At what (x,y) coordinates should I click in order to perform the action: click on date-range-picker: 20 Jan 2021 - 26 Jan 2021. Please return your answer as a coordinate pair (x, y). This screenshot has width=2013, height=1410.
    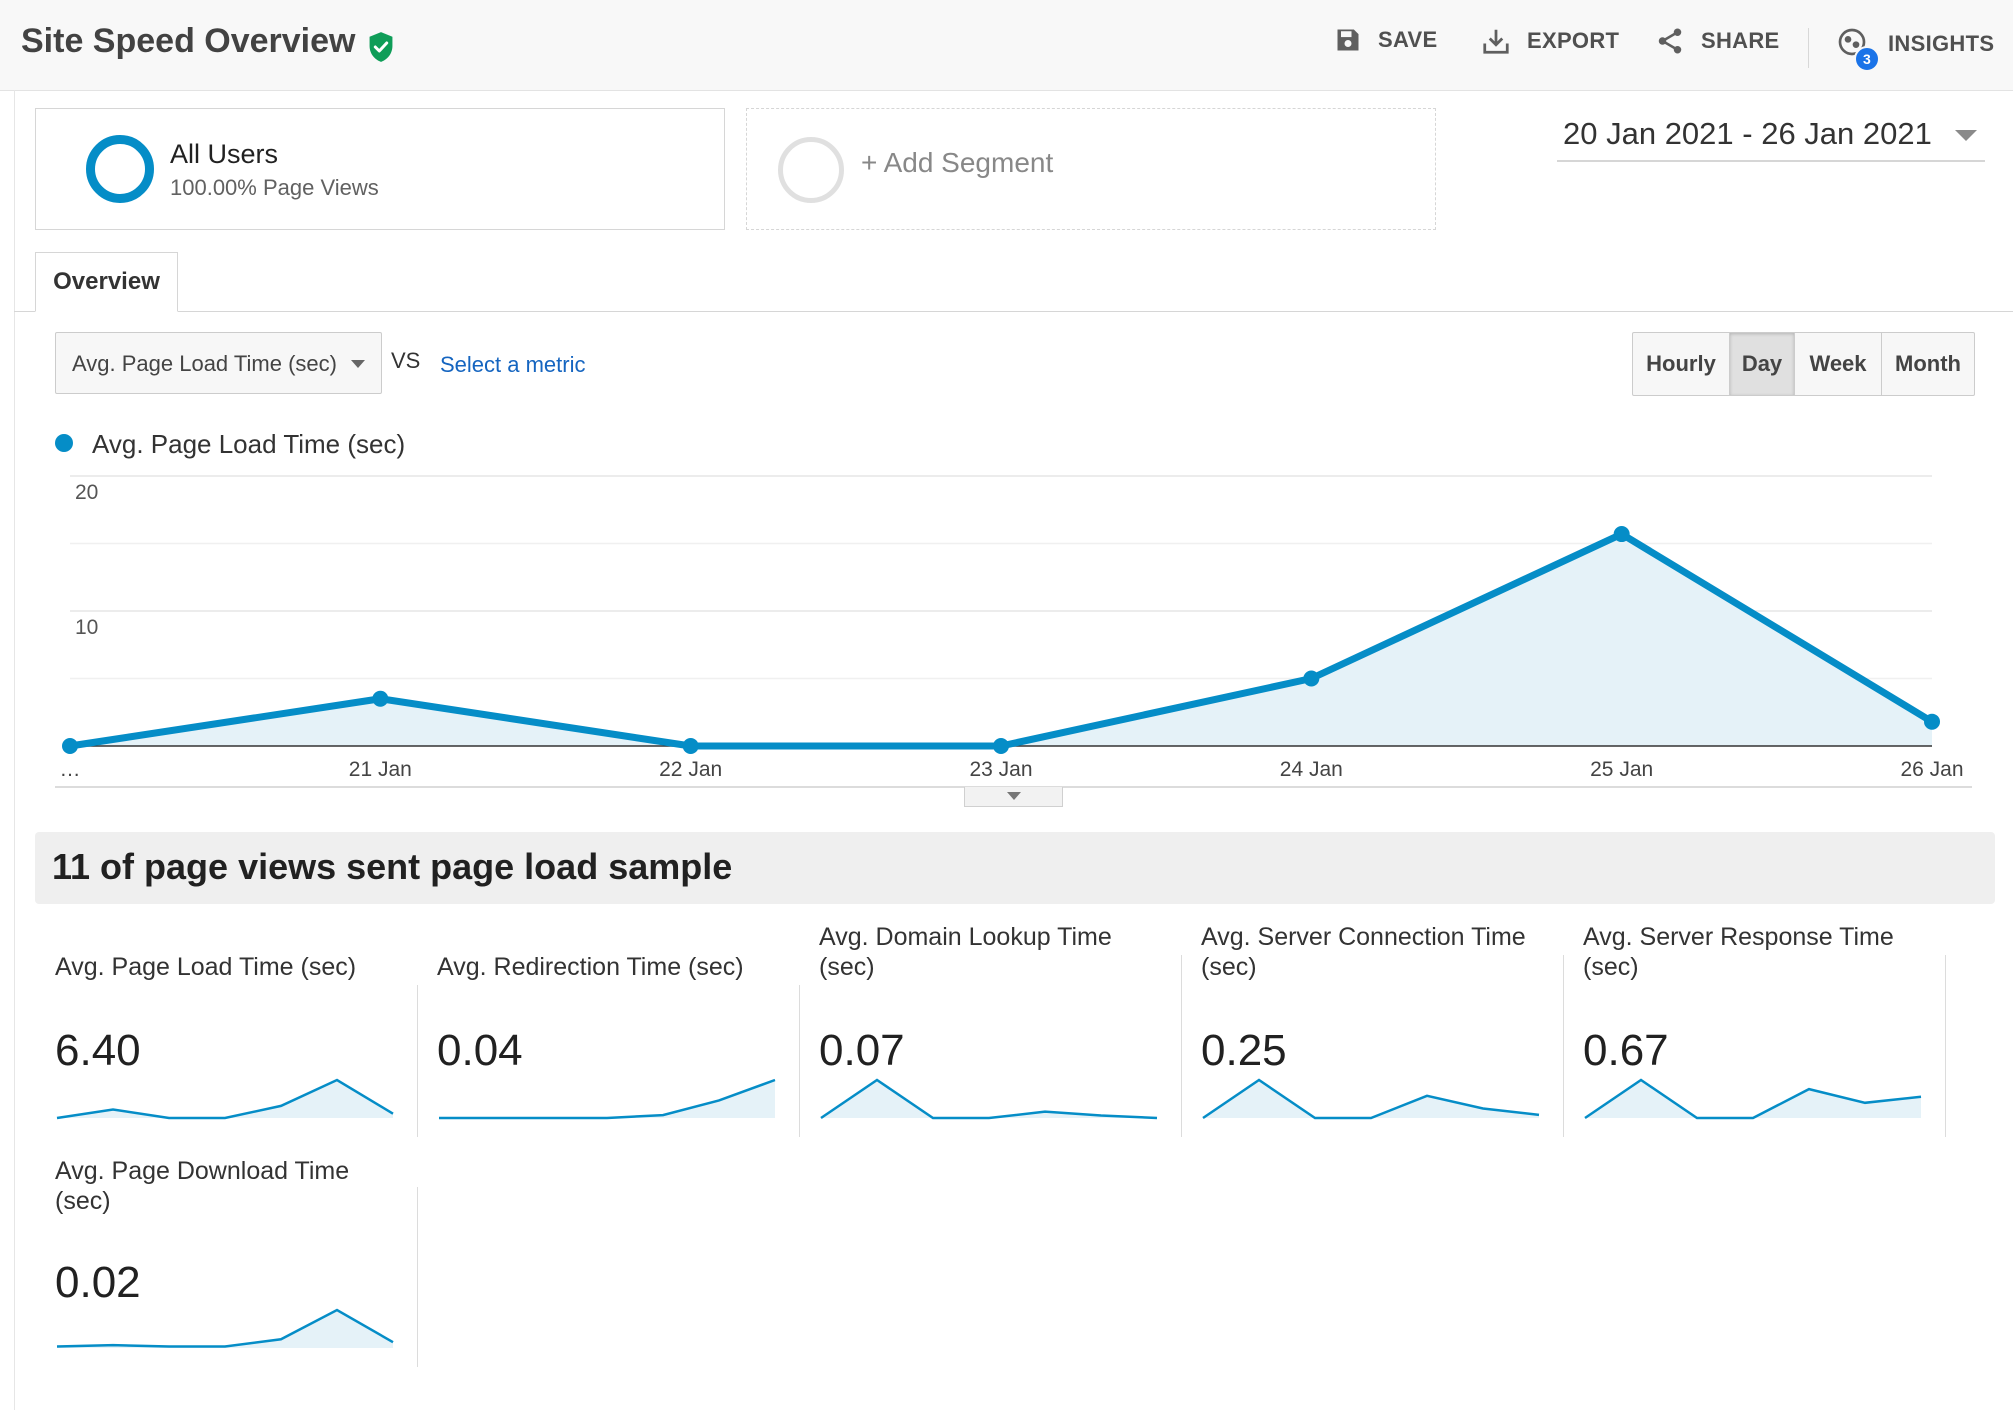
    Looking at the image, I should click on (1771, 137).